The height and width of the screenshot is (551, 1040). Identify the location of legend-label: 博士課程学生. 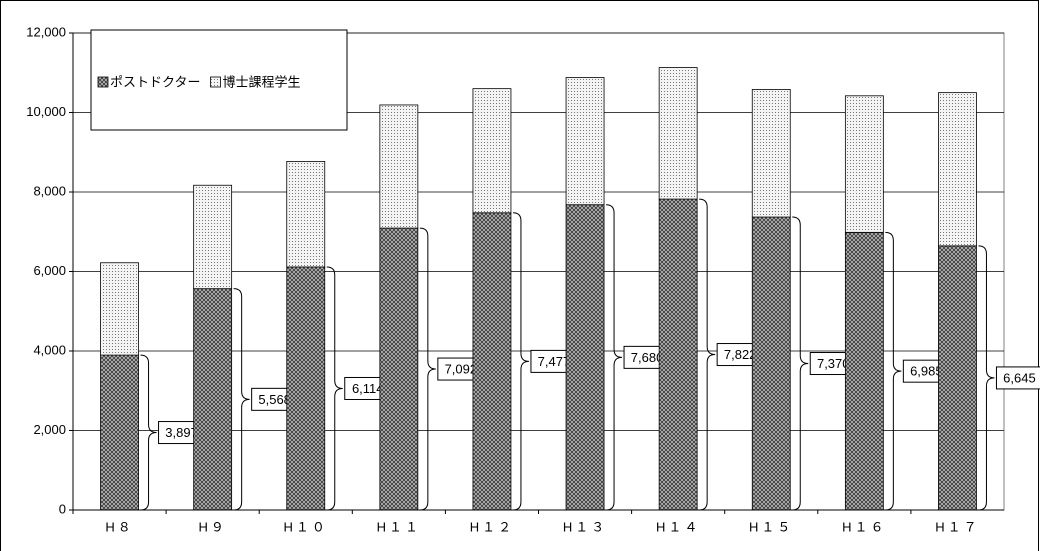
(261, 81).